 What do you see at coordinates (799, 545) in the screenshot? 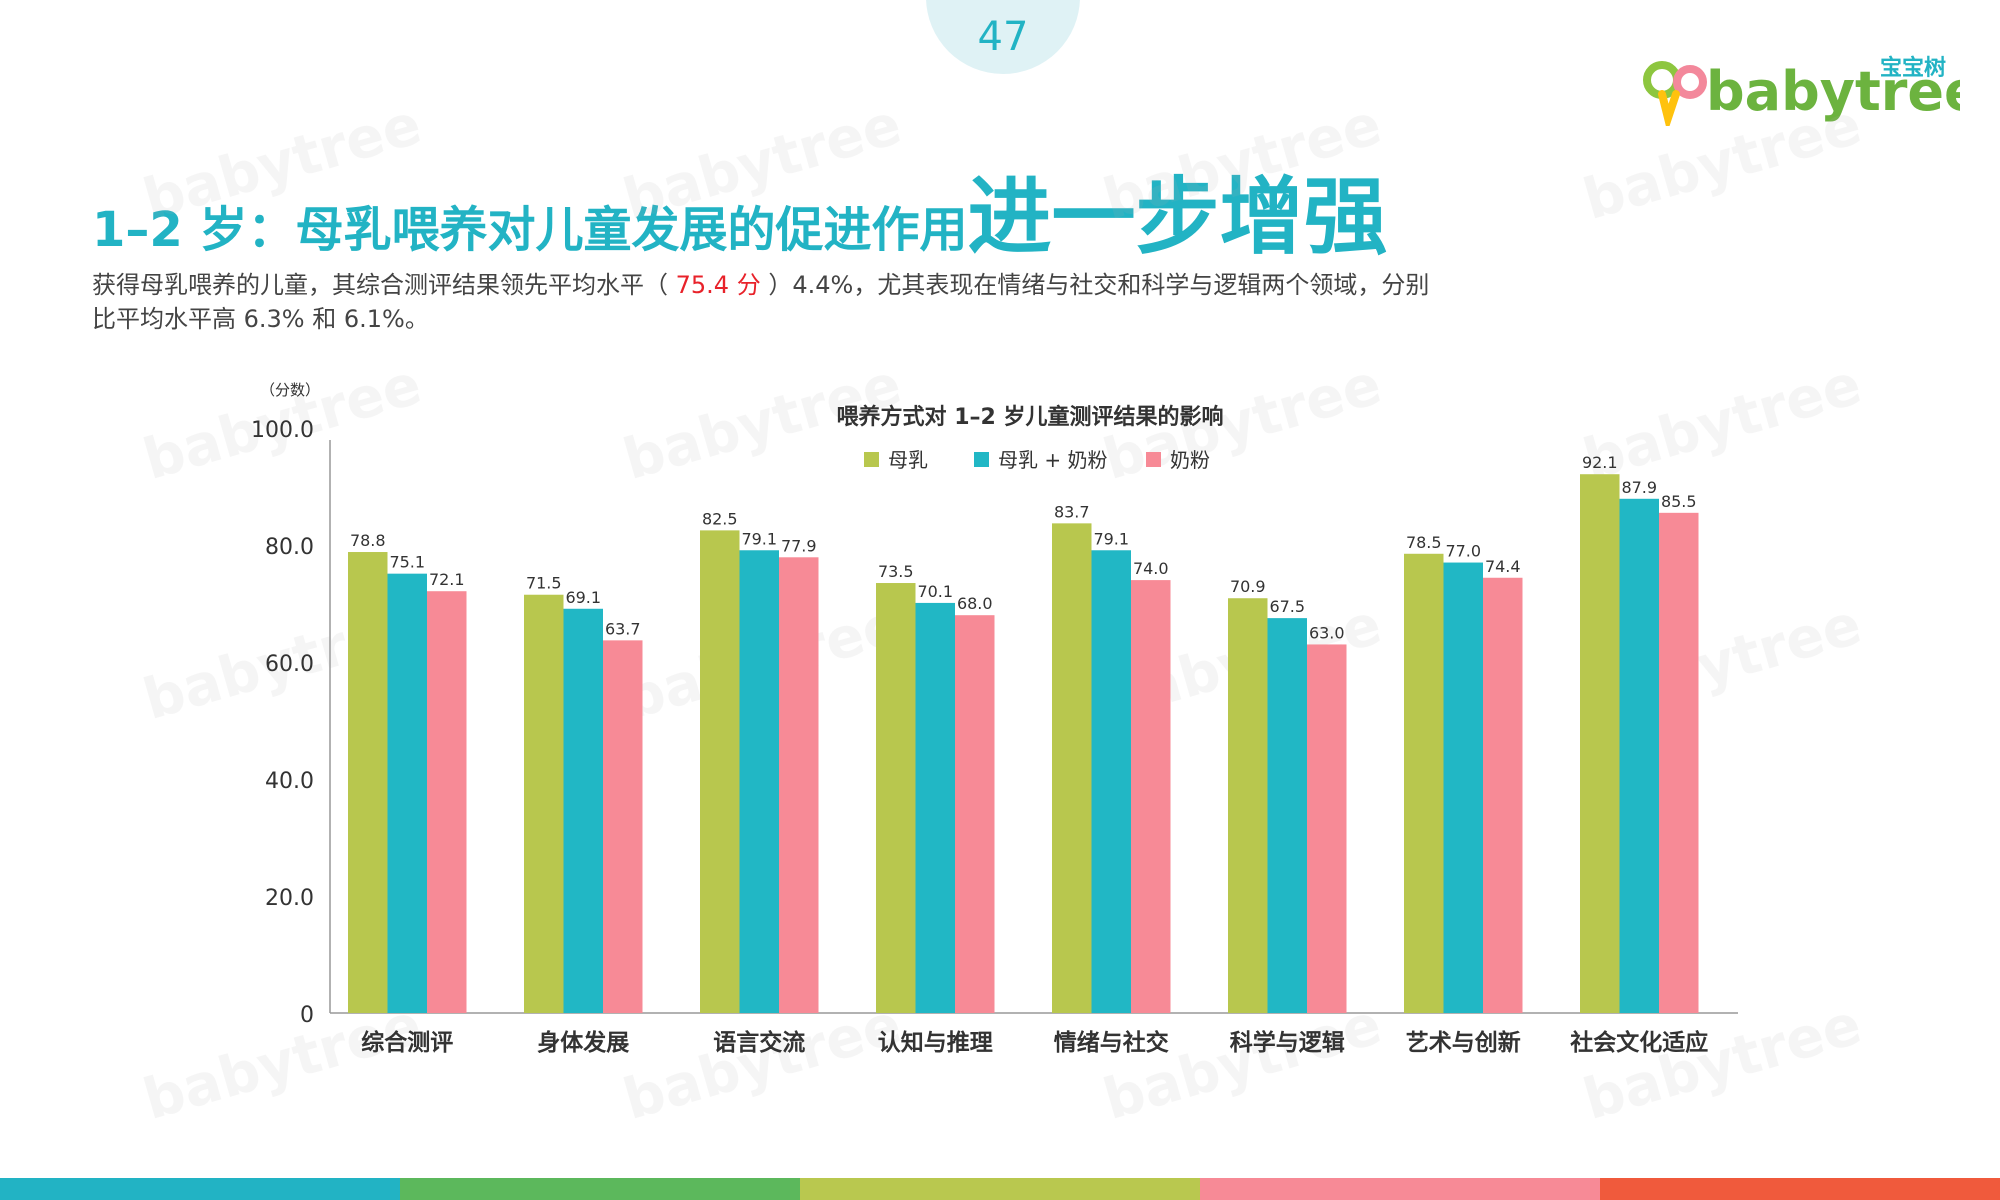
I see `data-label: 77.9` at bounding box center [799, 545].